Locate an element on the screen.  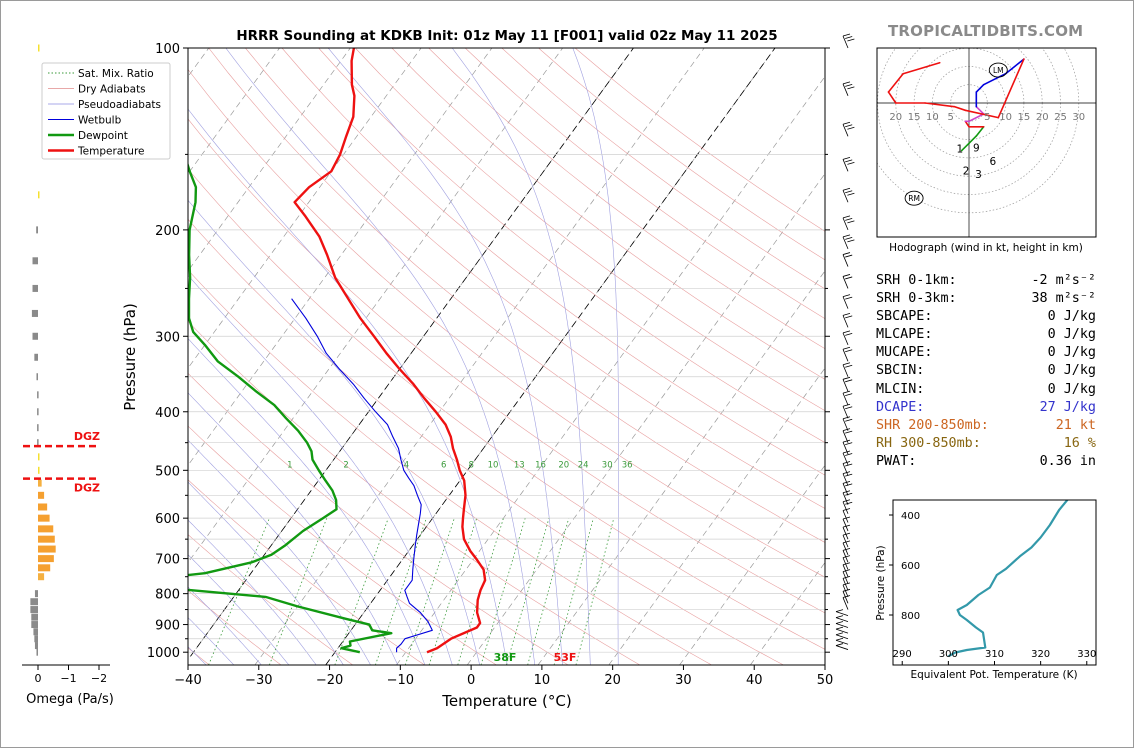
wind-barbs is located at coordinates (845, 341).